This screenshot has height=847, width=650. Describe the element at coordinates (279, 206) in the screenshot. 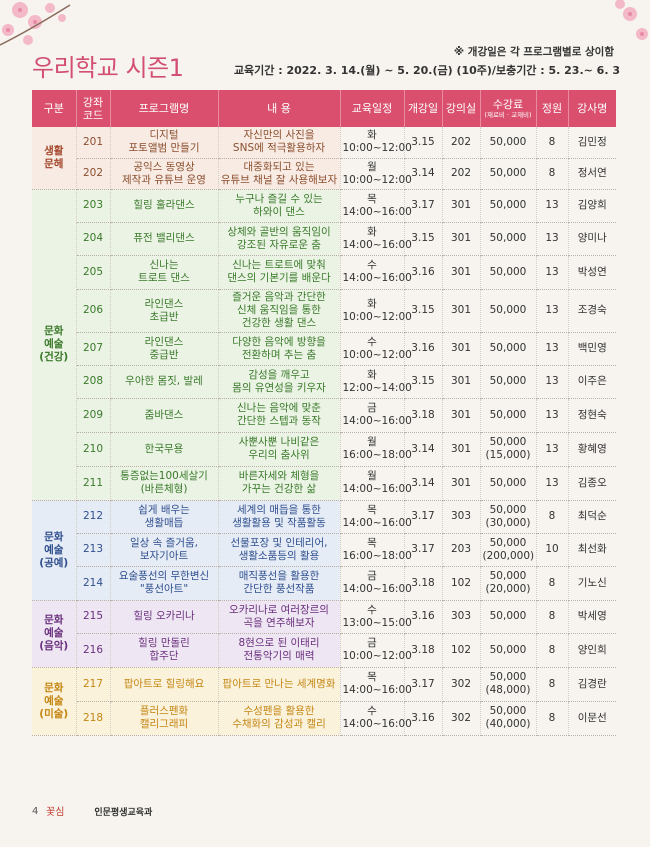

I see `course-content: 누구나 즐길 수 있는 하와이 댄스` at that location.